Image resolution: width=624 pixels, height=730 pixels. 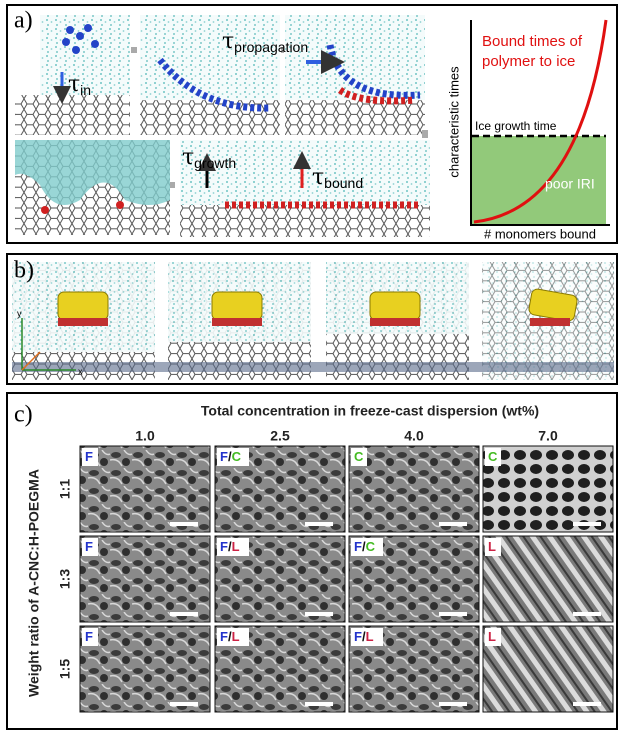 I want to click on column-header: 1.0, so click(x=145, y=436).